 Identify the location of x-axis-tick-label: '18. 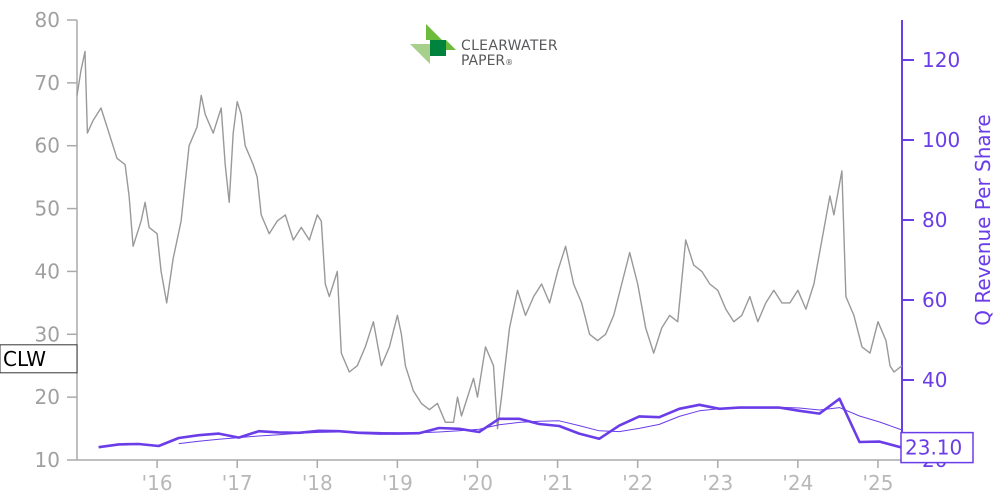
(317, 483).